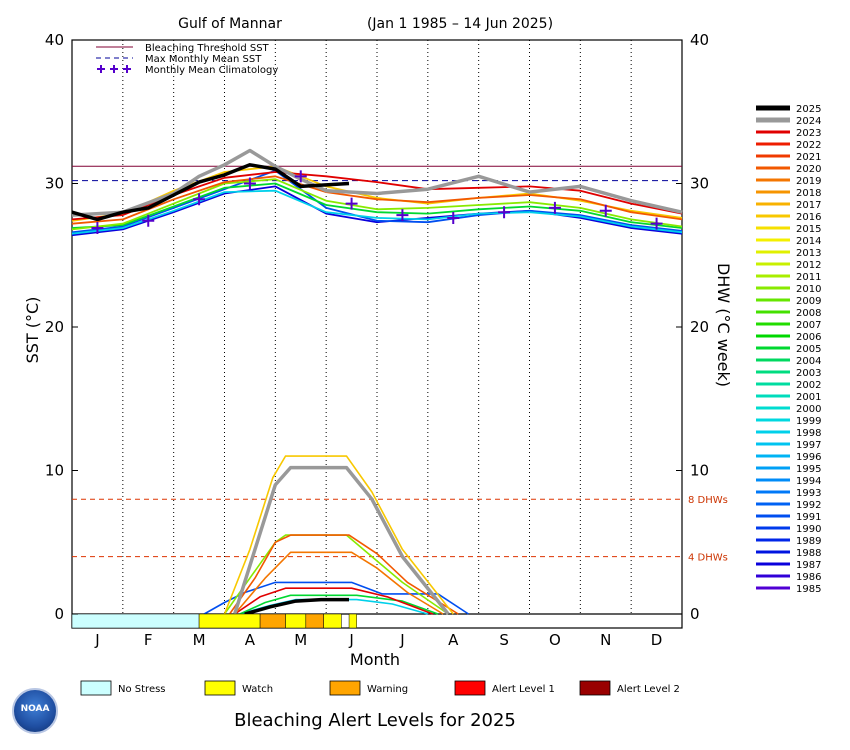  I want to click on month-label: A, so click(250, 640).